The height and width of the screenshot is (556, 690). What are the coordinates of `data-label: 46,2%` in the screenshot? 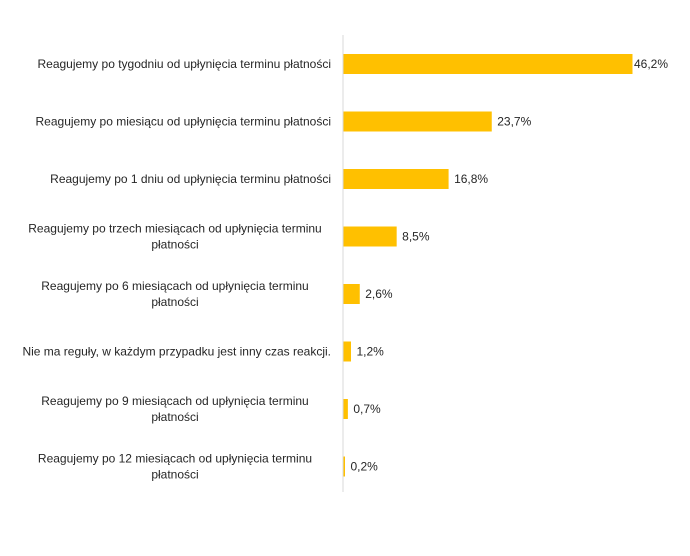 It's located at (651, 64).